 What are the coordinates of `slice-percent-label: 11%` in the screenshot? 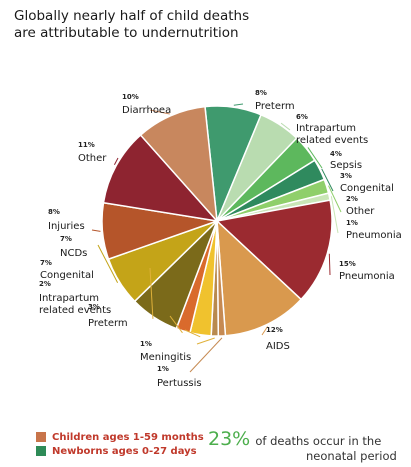 It's located at (86, 145).